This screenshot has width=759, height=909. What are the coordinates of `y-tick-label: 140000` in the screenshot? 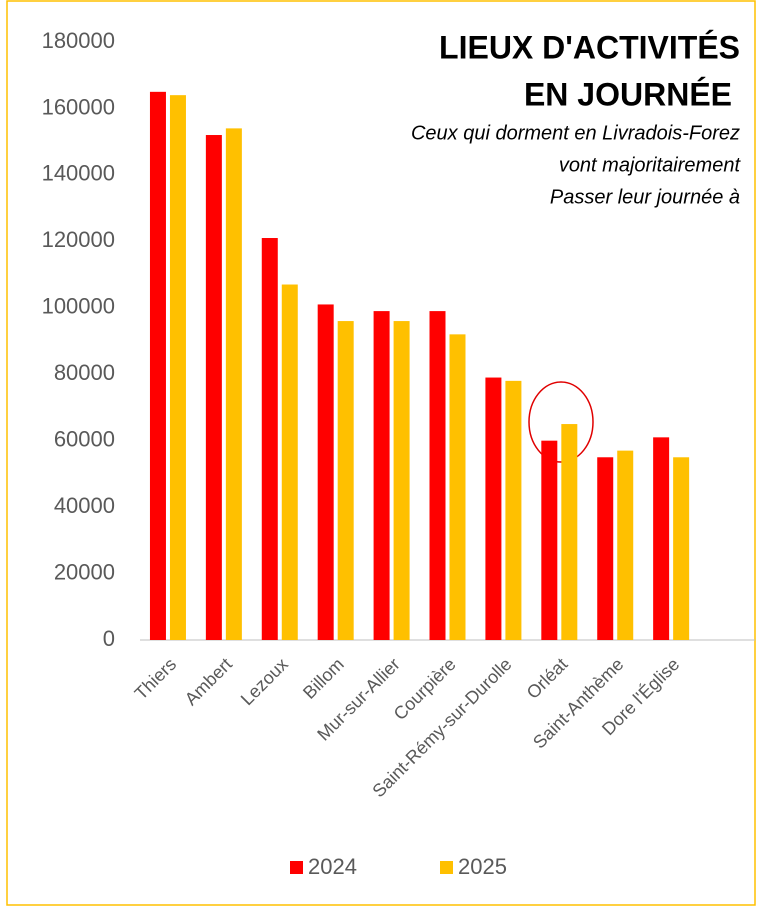 It's located at (78, 173).